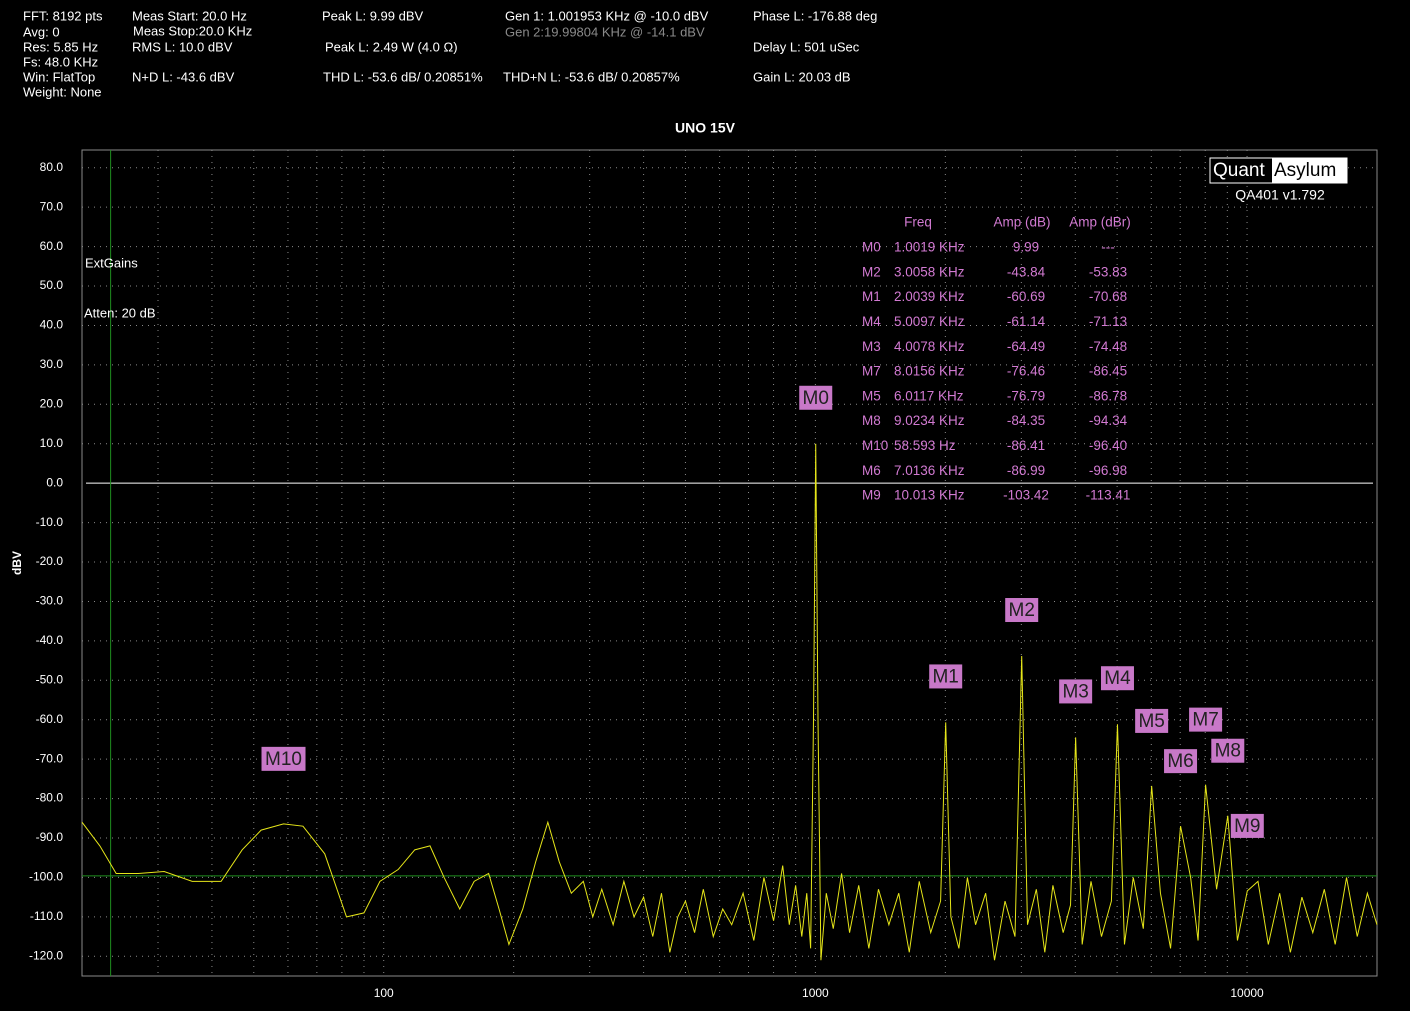 The height and width of the screenshot is (1011, 1410). What do you see at coordinates (871, 420) in the screenshot?
I see `table-cell: M8` at bounding box center [871, 420].